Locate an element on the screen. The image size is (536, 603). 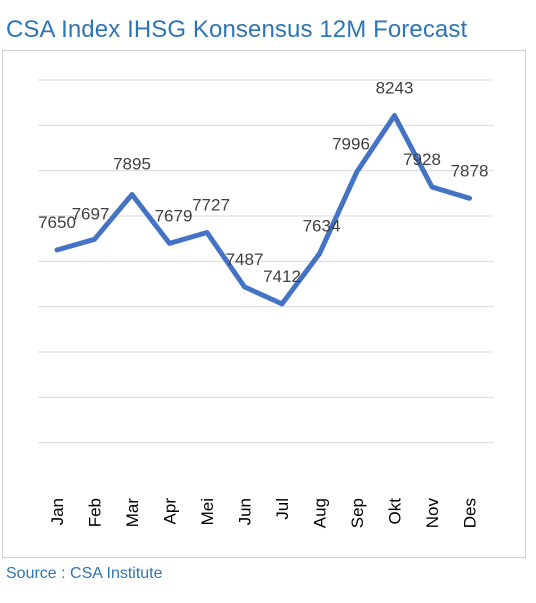
data-label: 7412 is located at coordinates (282, 276).